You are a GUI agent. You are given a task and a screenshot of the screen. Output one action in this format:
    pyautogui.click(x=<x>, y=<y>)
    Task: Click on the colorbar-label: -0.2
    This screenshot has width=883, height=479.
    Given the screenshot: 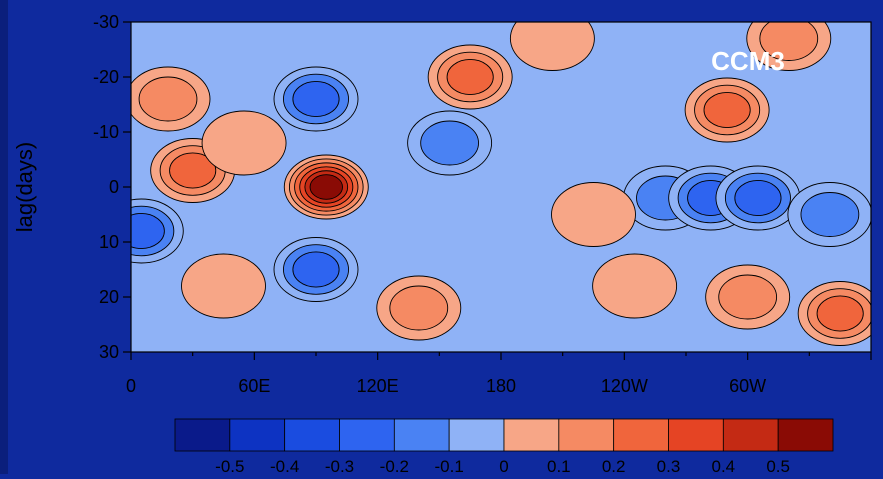 What is the action you would take?
    pyautogui.click(x=394, y=465)
    